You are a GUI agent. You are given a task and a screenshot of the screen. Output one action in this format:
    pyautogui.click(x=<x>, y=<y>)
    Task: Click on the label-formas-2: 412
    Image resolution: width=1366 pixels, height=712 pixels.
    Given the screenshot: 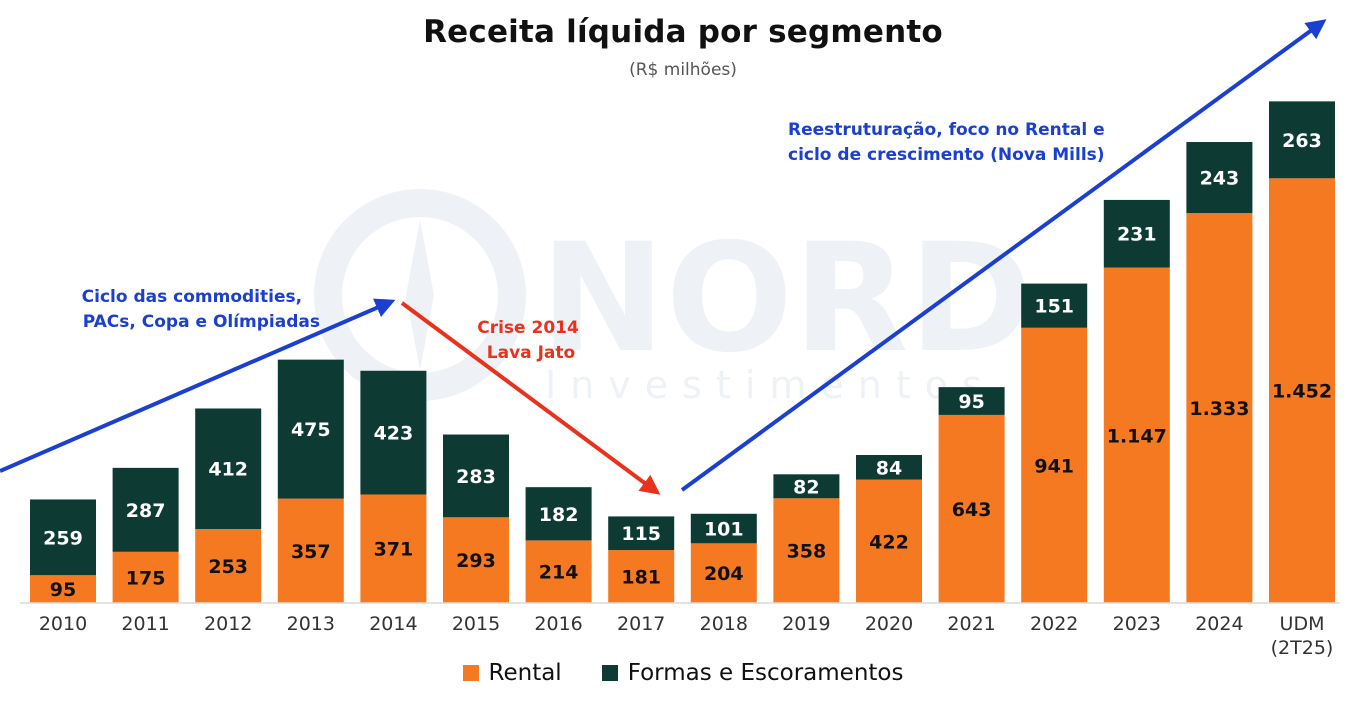 What is the action you would take?
    pyautogui.click(x=228, y=470)
    